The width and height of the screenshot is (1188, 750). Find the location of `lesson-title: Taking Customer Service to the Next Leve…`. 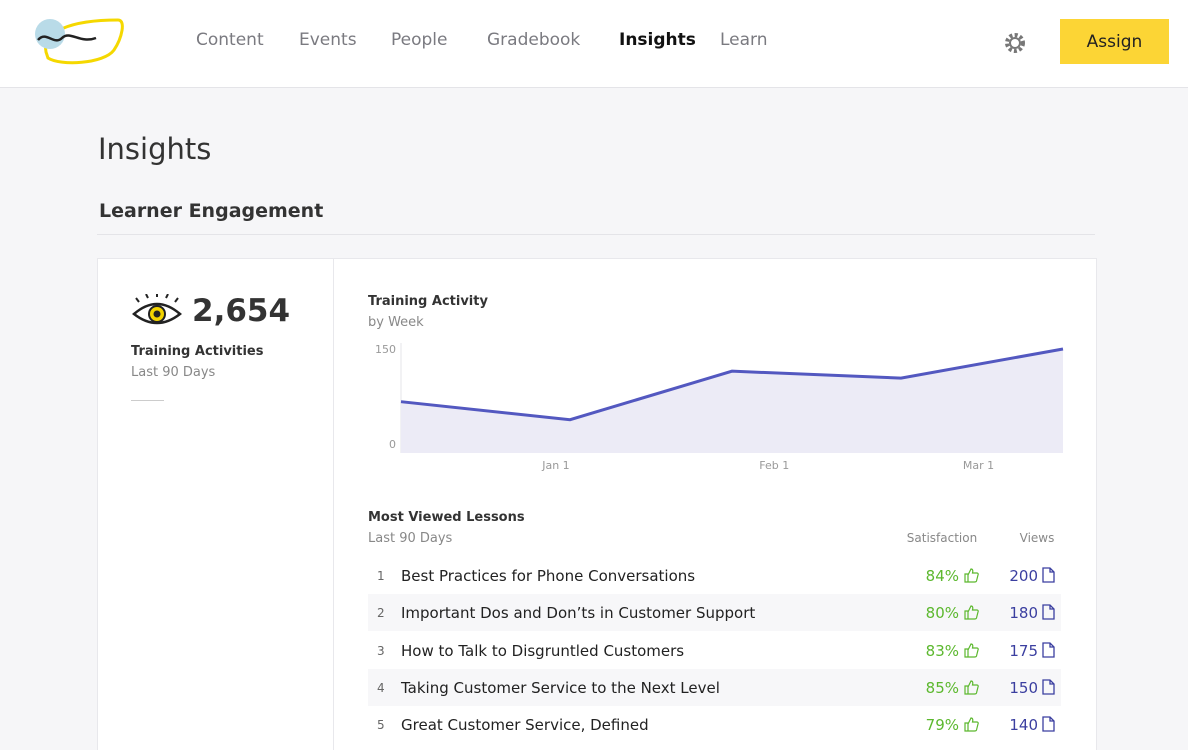

lesson-title: Taking Customer Service to the Next Leve… is located at coordinates (560, 687).